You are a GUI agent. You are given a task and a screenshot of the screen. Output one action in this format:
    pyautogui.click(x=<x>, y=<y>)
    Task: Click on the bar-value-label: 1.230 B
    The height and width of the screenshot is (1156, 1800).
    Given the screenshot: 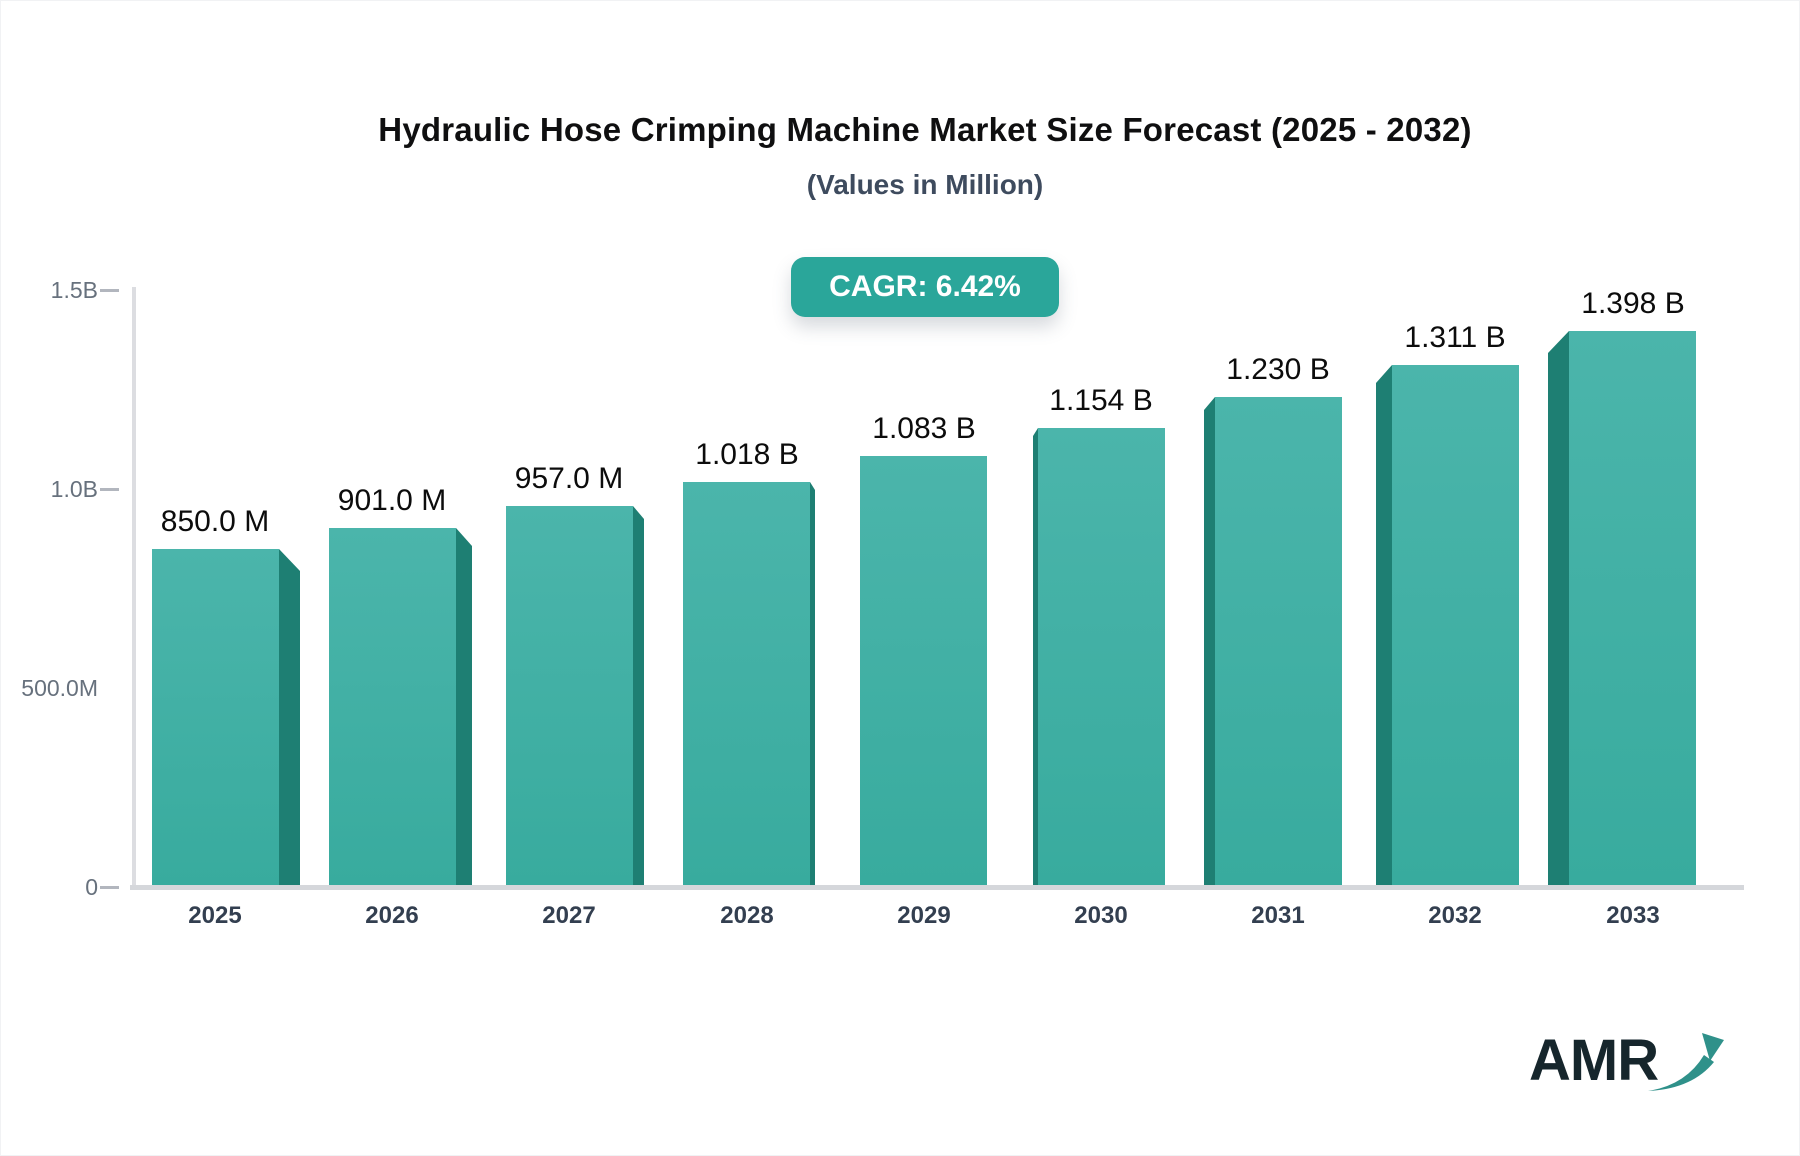 What is the action you would take?
    pyautogui.click(x=1278, y=369)
    